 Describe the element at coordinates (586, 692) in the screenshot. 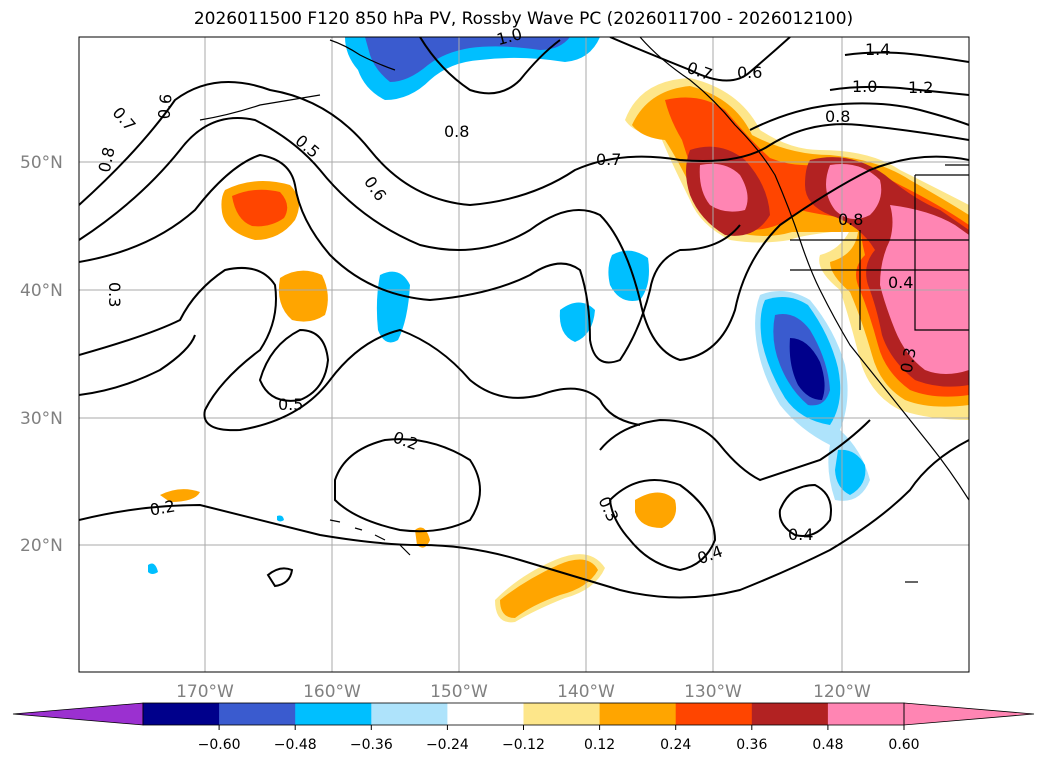

I see `lon-label: 140°W` at that location.